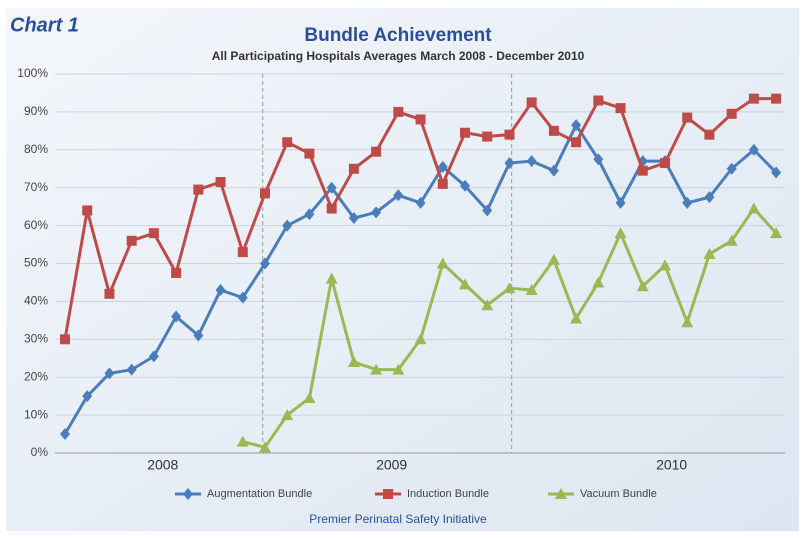 The image size is (801, 538). Describe the element at coordinates (398, 519) in the screenshot. I see `chart-footer: Premier Perinatal Safety Initiative` at that location.